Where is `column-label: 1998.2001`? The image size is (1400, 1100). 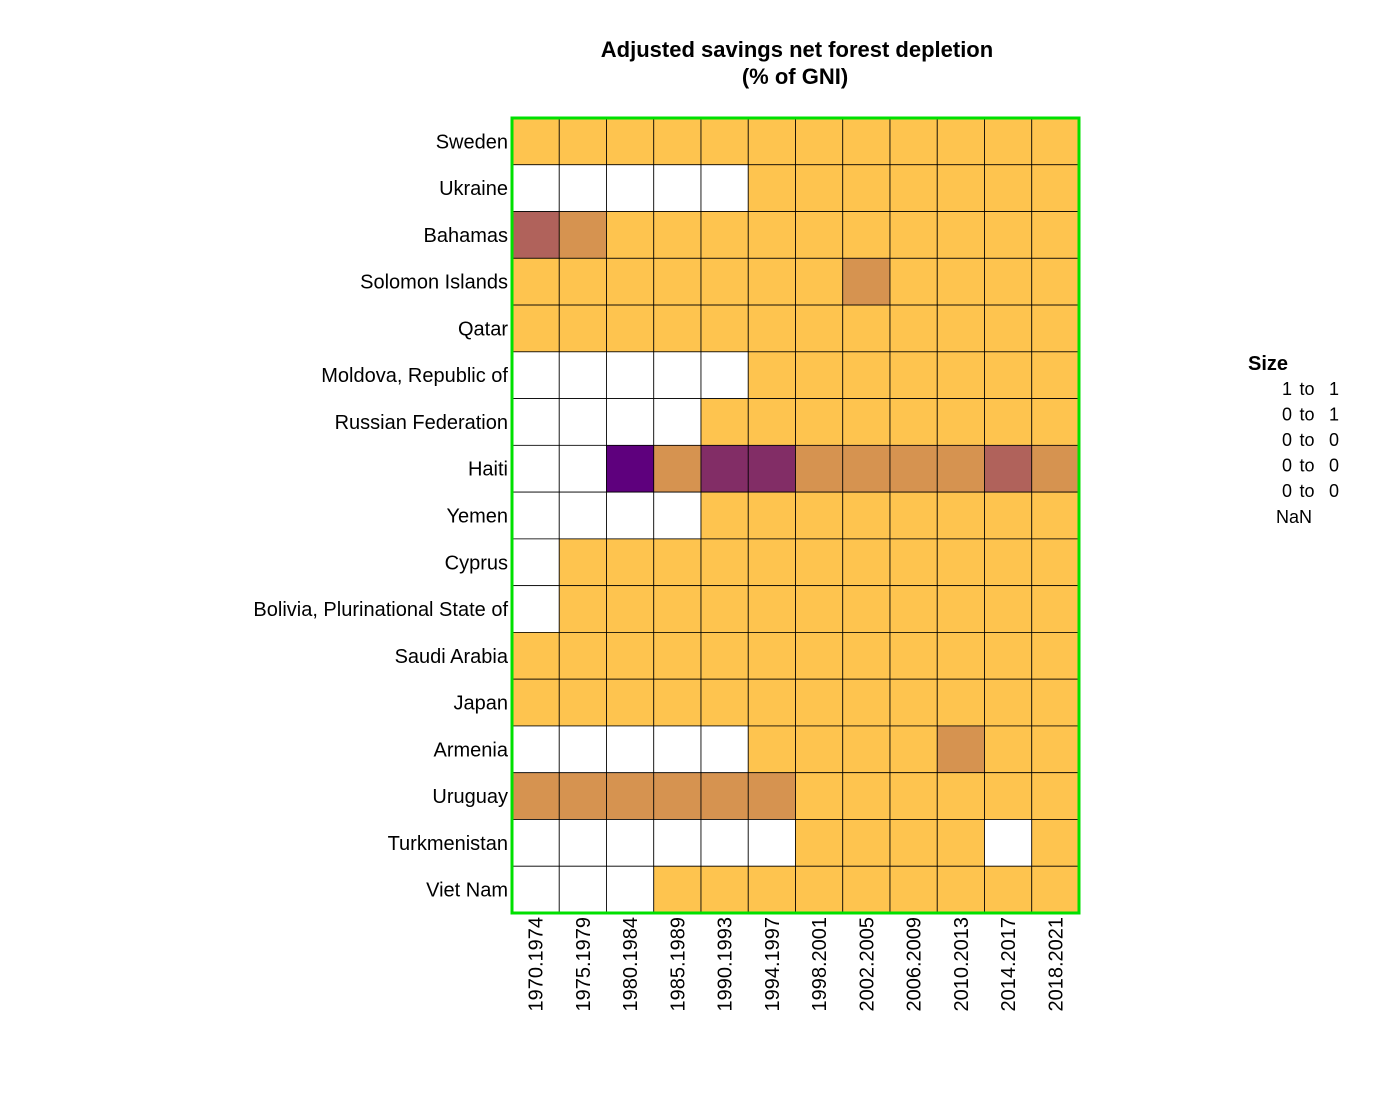
column-label: 1998.2001 is located at coordinates (820, 964).